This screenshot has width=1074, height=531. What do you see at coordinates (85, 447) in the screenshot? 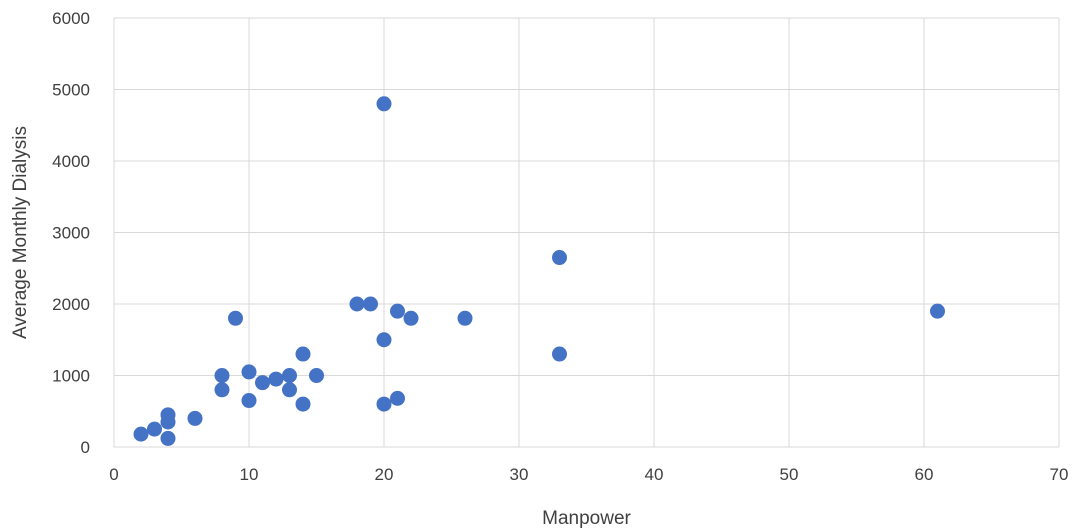
I see `y-tick-label: 0` at bounding box center [85, 447].